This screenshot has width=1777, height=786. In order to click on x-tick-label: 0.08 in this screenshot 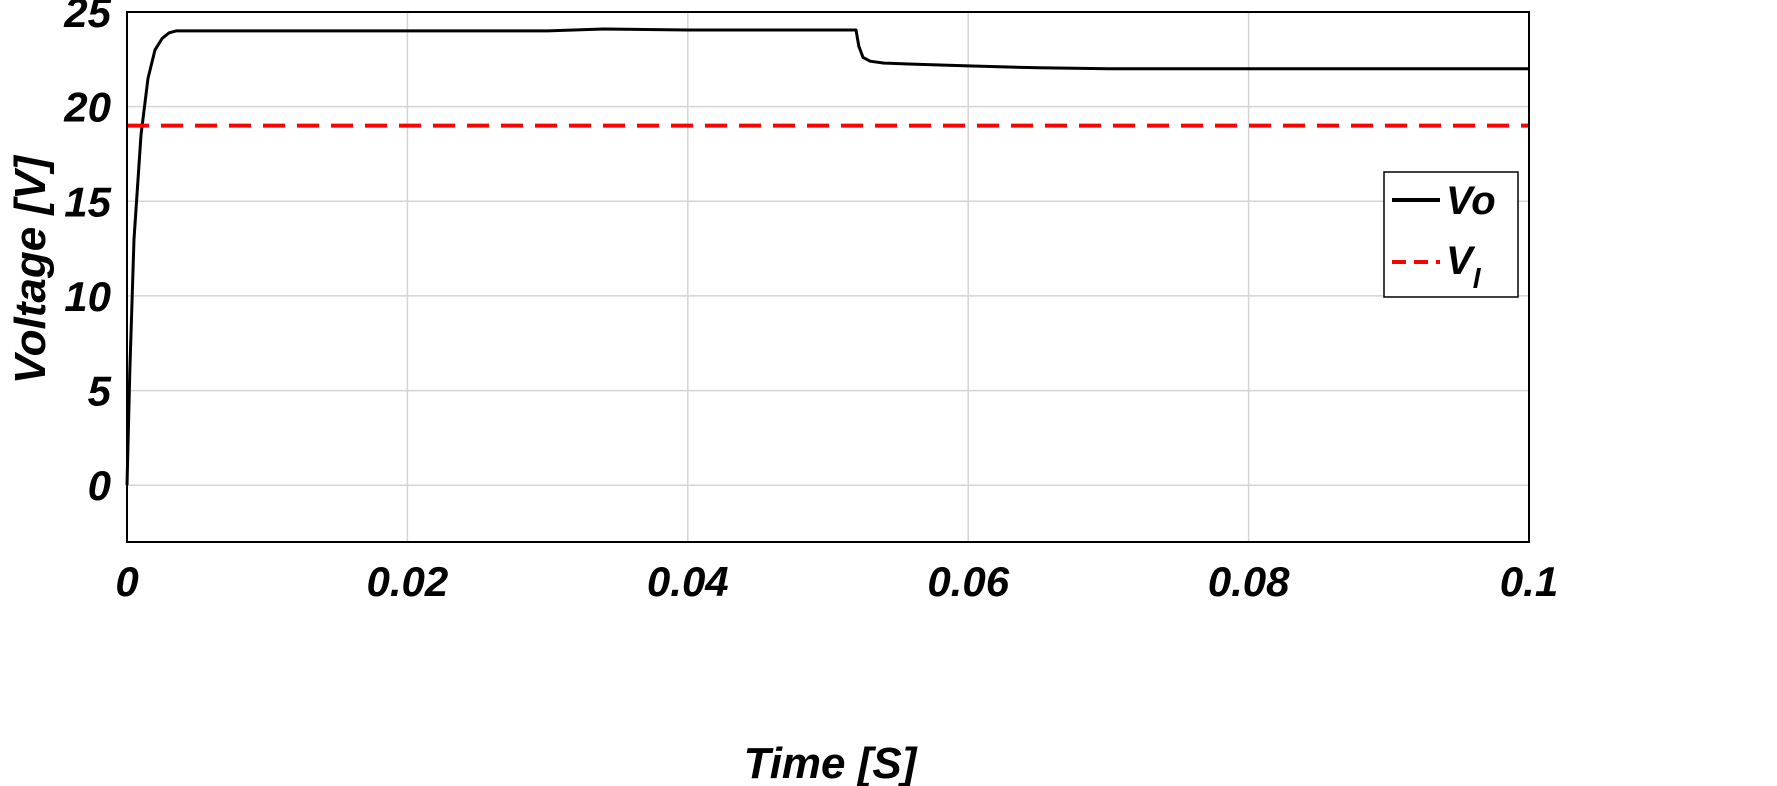, I will do `click(1249, 581)`.